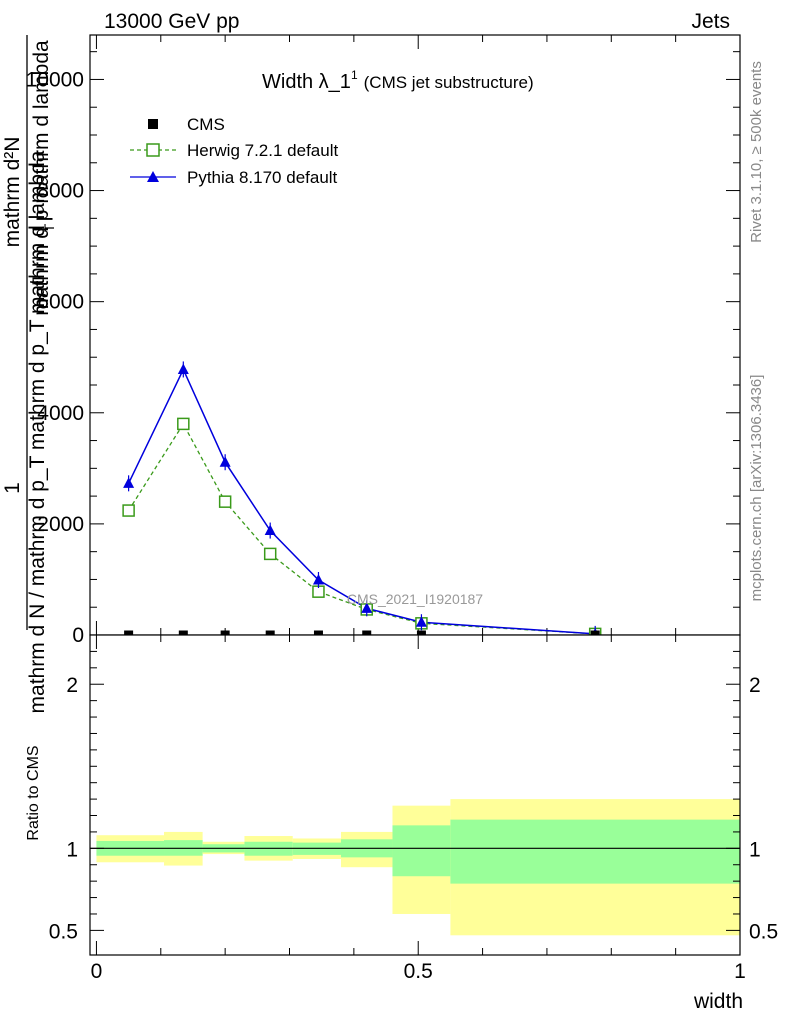  I want to click on rivet-label: Rivet 3.1.10, ≥ 500k events, so click(756, 152).